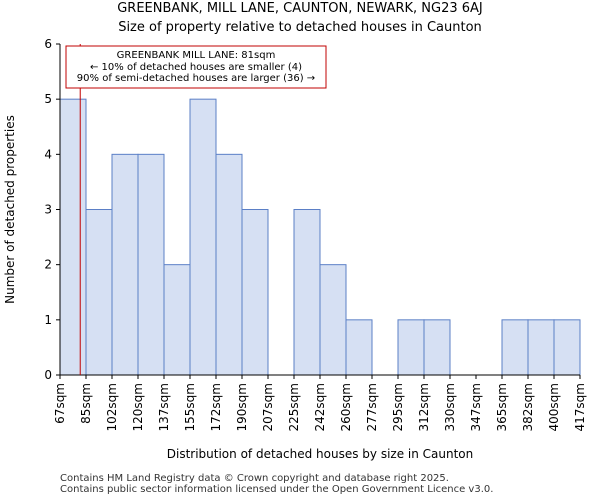  What do you see at coordinates (48, 210) in the screenshot?
I see `y-tick-label: 3` at bounding box center [48, 210].